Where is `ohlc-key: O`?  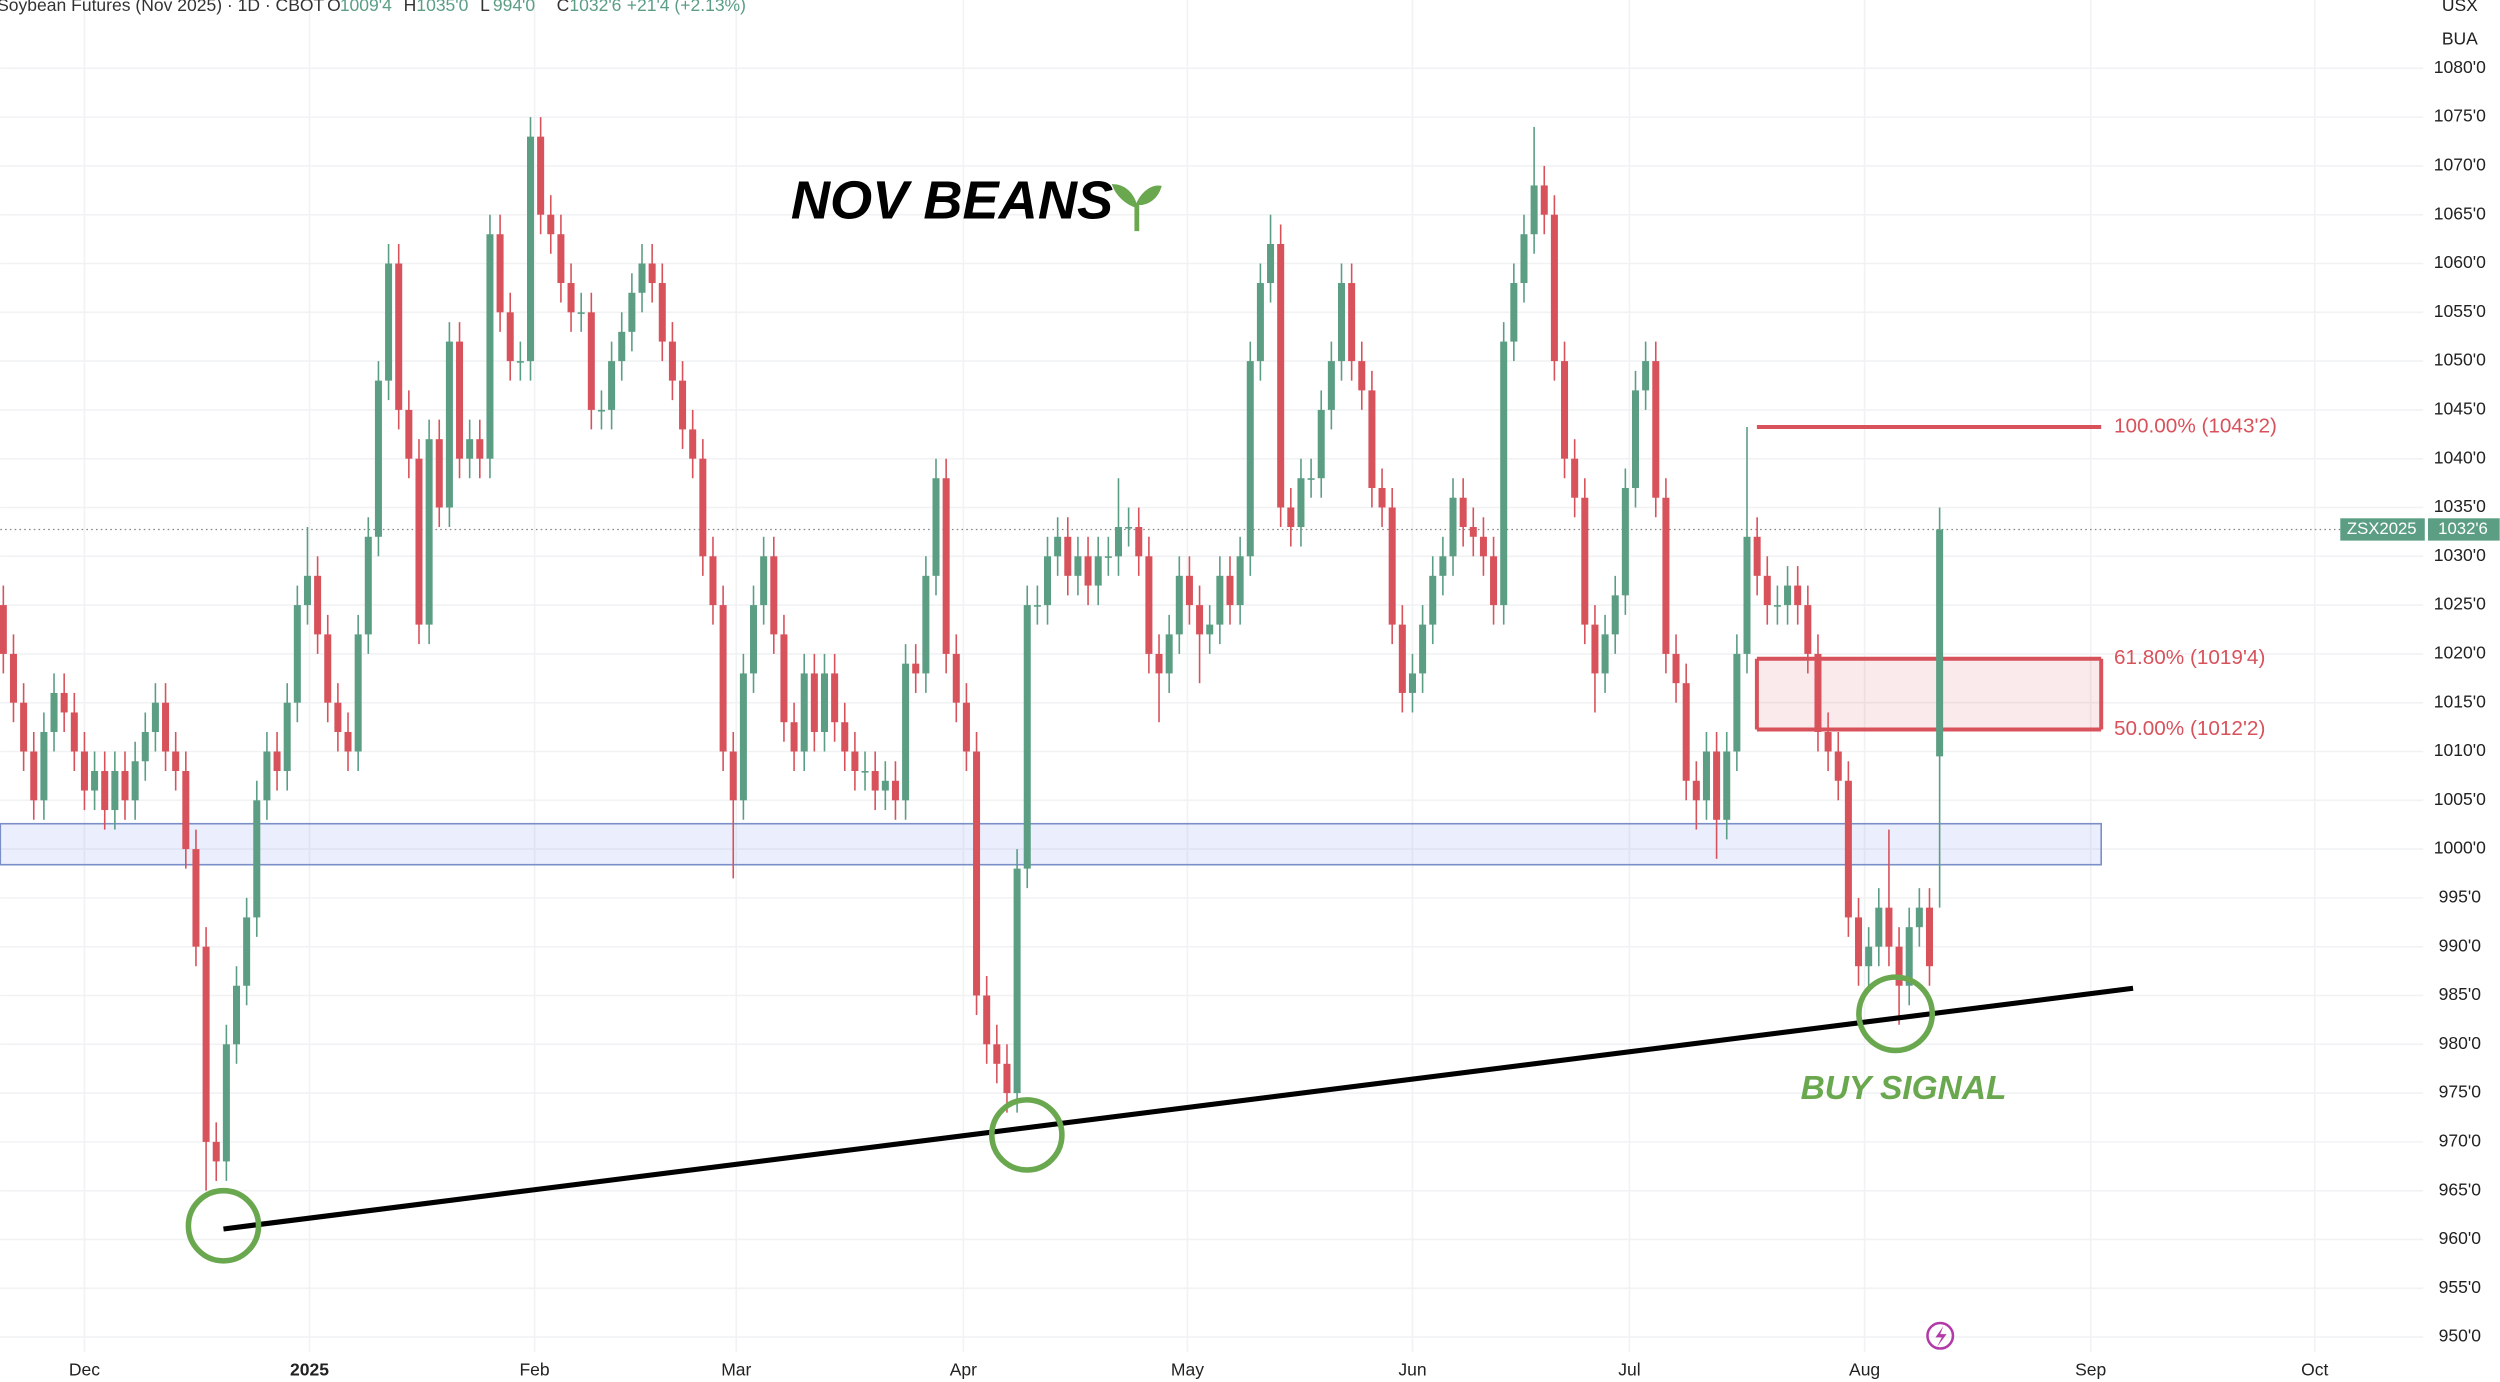 ohlc-key: O is located at coordinates (334, 7).